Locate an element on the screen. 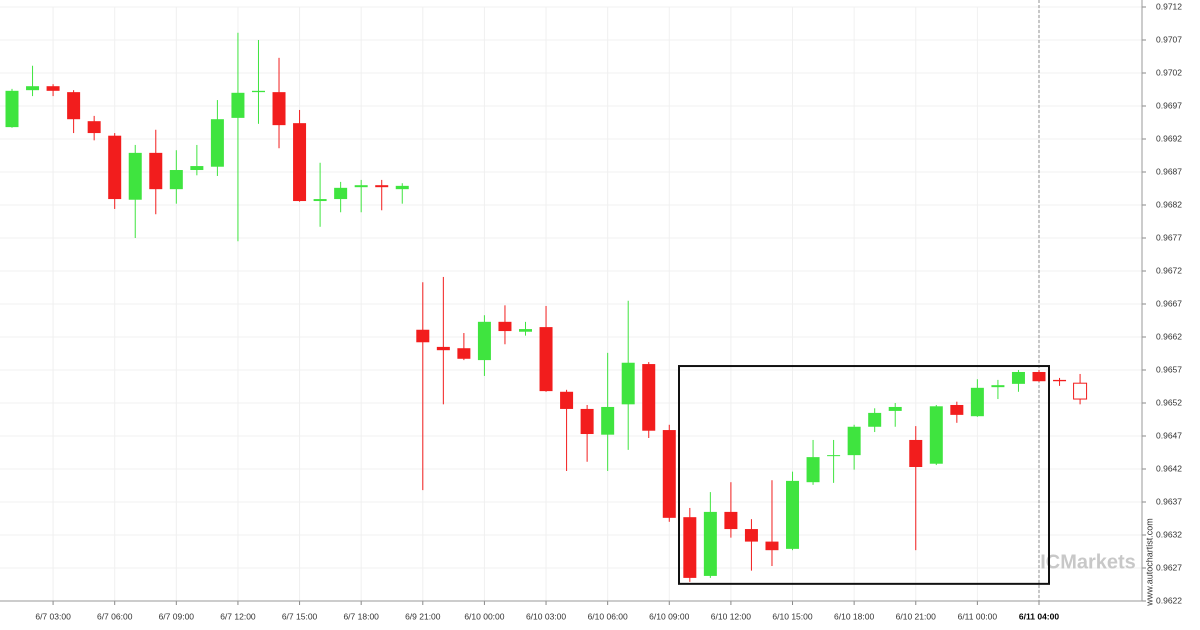  x-tick-label: 6/11 04:00 is located at coordinates (1039, 616).